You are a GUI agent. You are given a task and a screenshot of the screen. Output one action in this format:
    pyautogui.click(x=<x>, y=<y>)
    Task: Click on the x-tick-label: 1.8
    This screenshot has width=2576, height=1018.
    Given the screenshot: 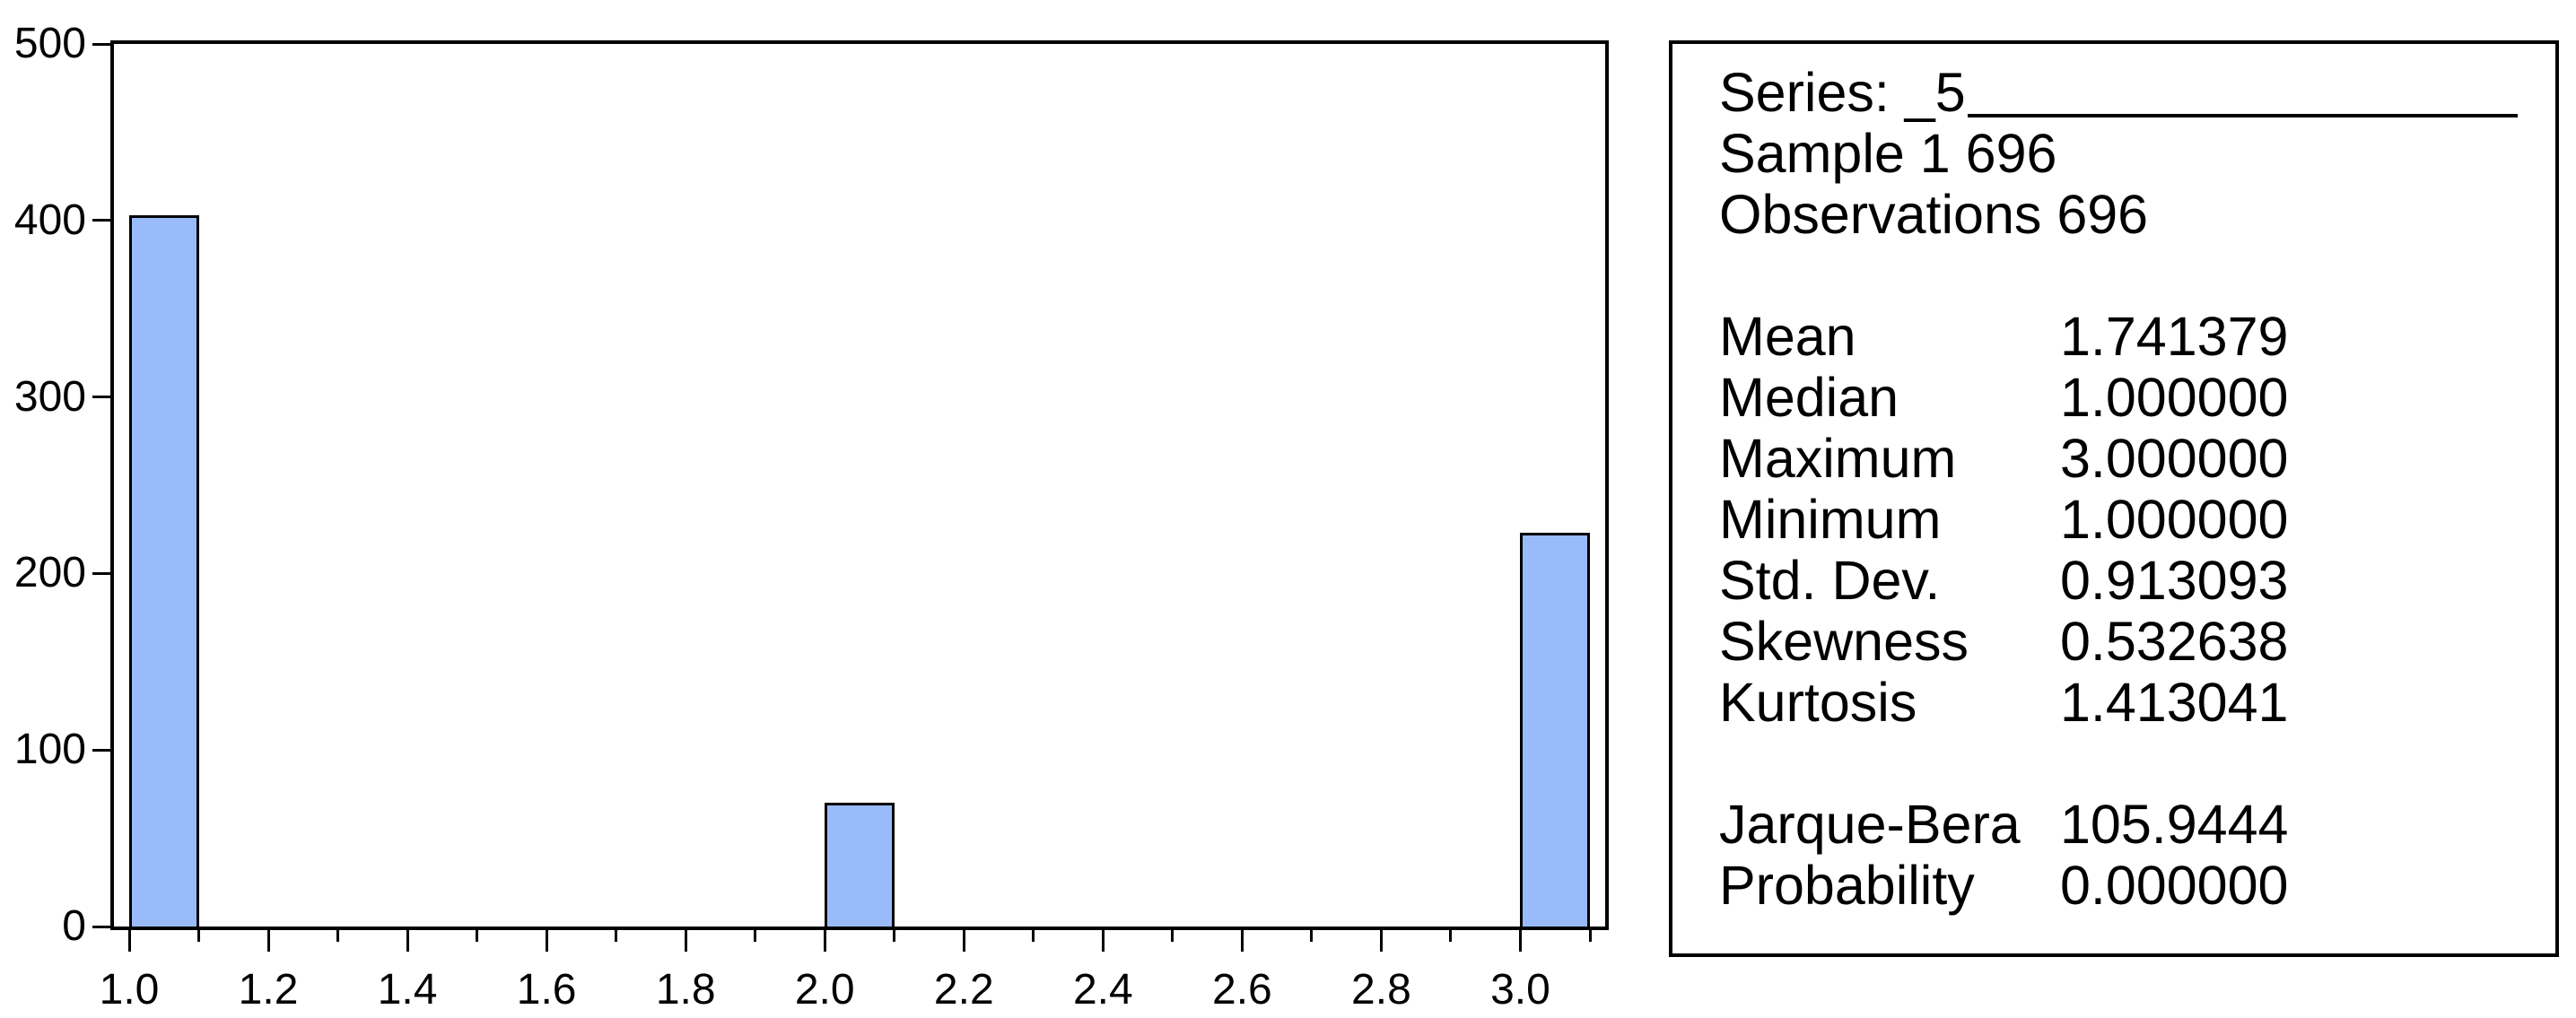 What is the action you would take?
    pyautogui.click(x=686, y=990)
    